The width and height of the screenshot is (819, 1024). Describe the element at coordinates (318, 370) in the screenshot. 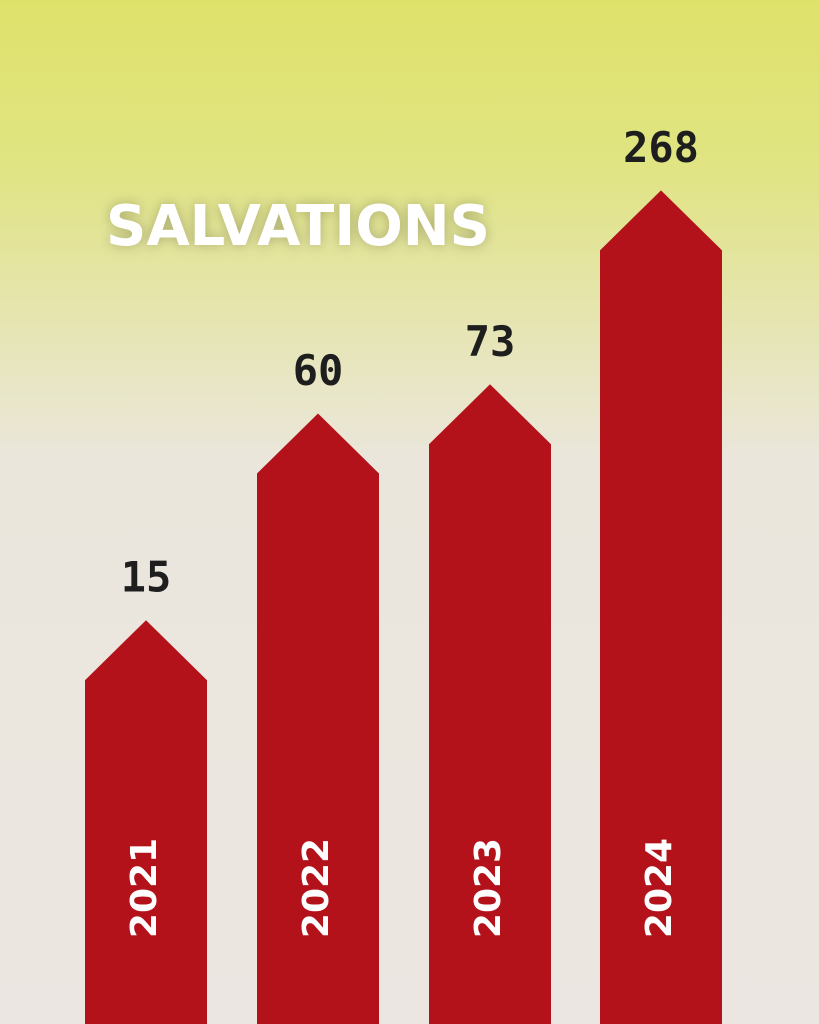

I see `value-label: 60` at that location.